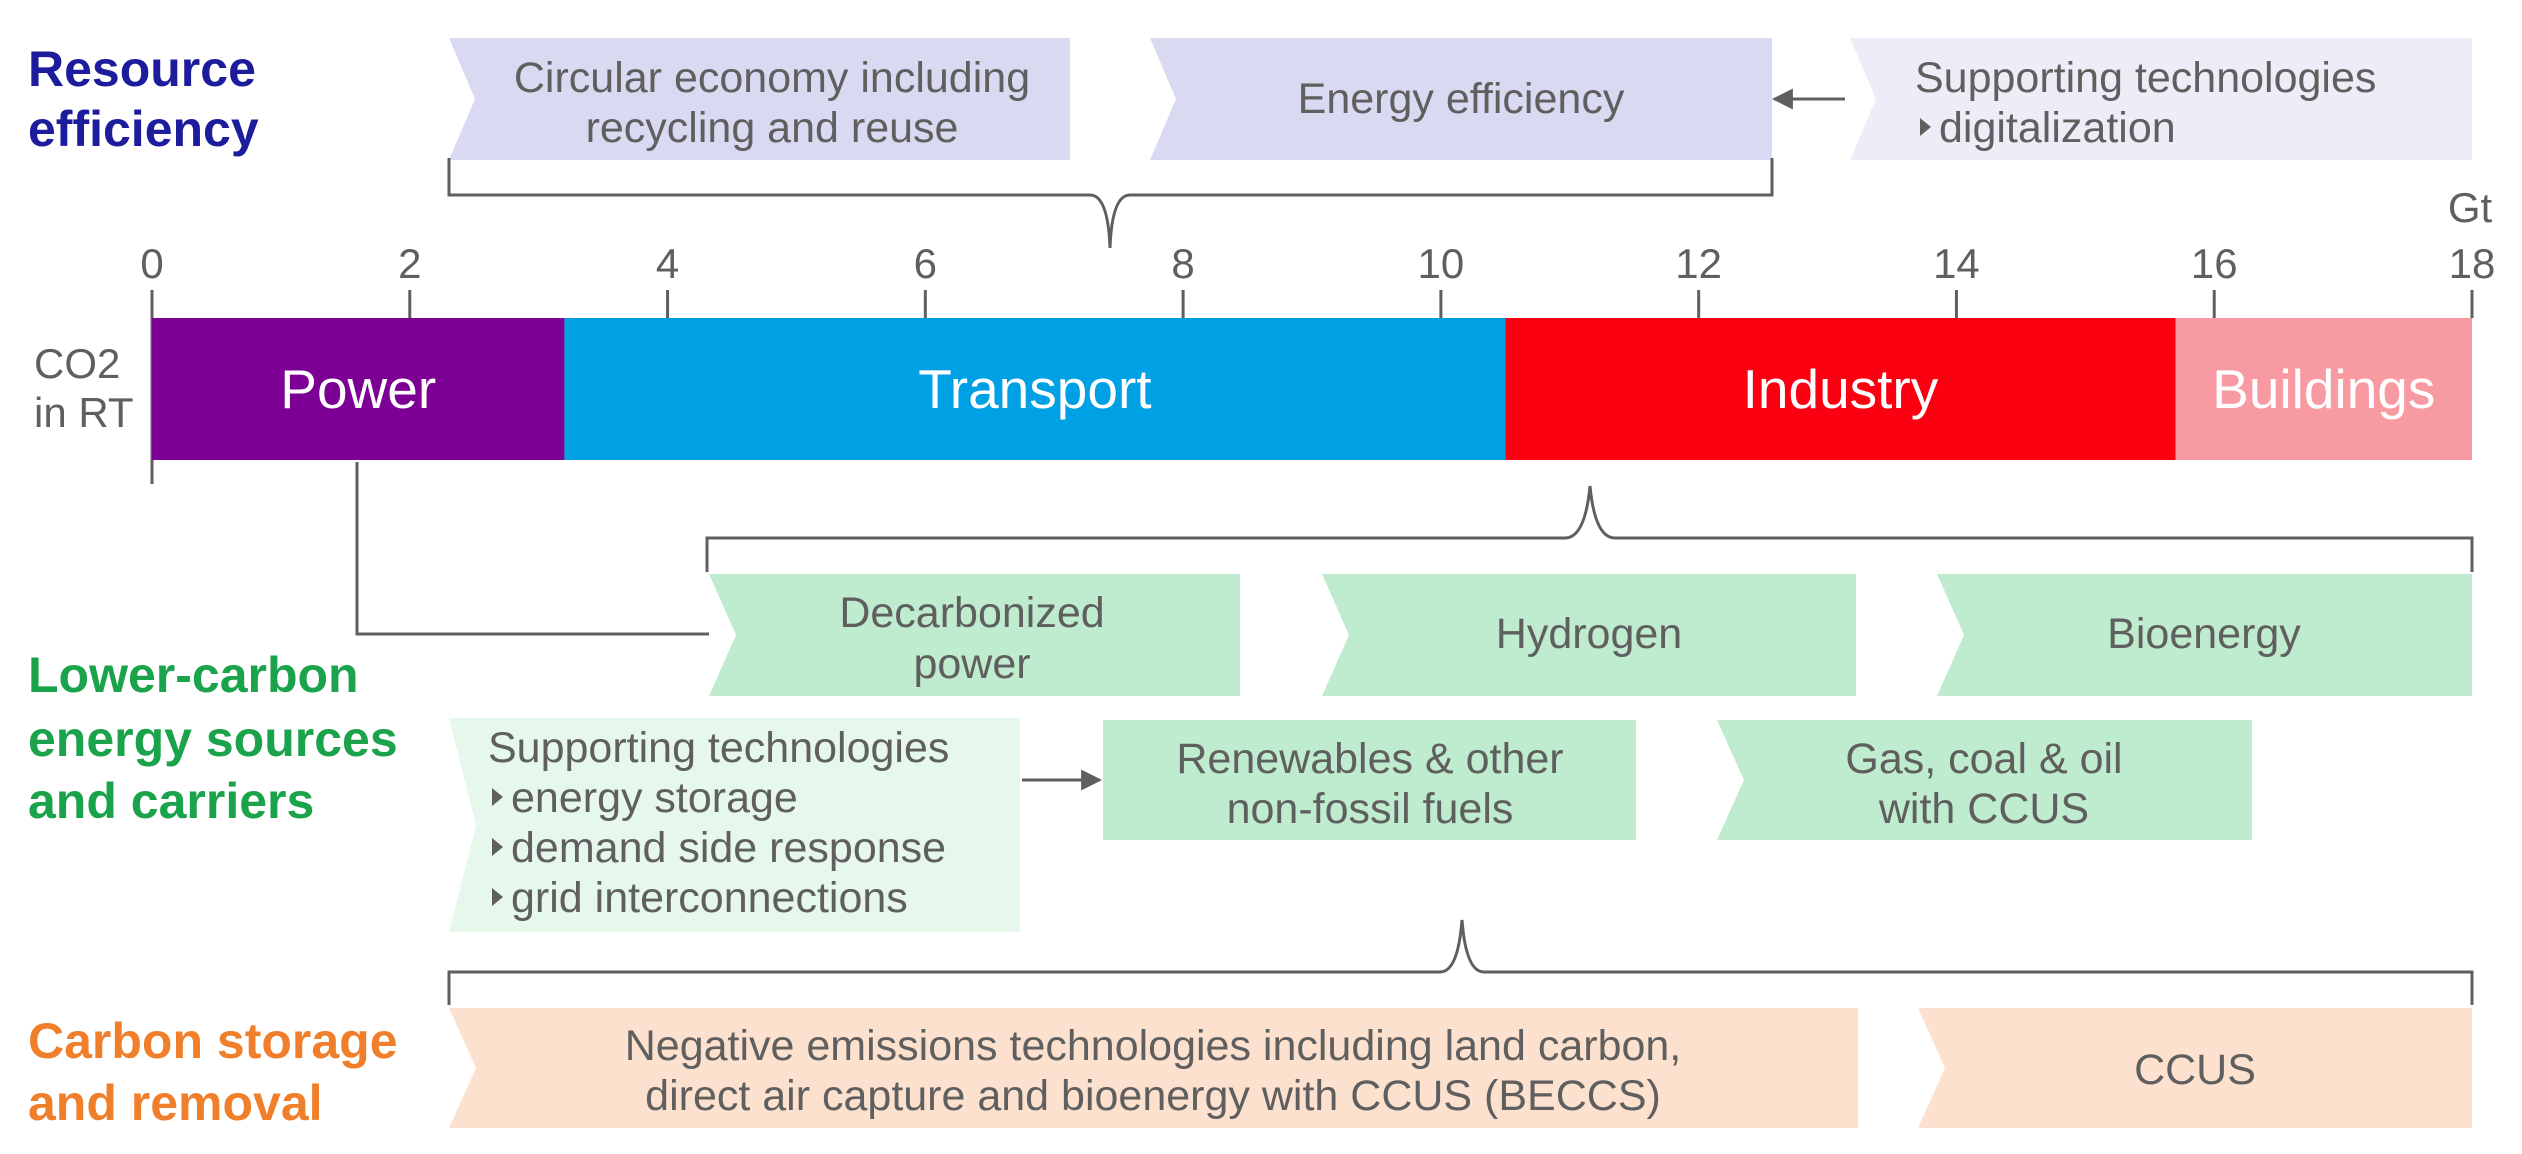 This screenshot has height=1154, width=2522. I want to click on box-renewables-line2: non-fossil fuels, so click(1370, 809).